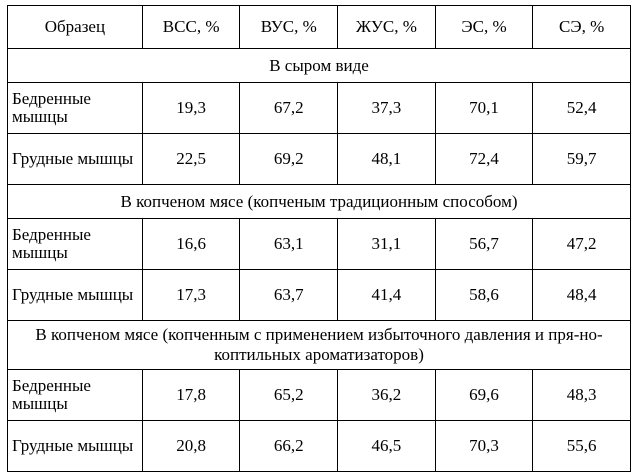 Image resolution: width=640 pixels, height=475 pixels. Describe the element at coordinates (289, 108) in the screenshot. I see `cell-vus: 67,2` at that location.